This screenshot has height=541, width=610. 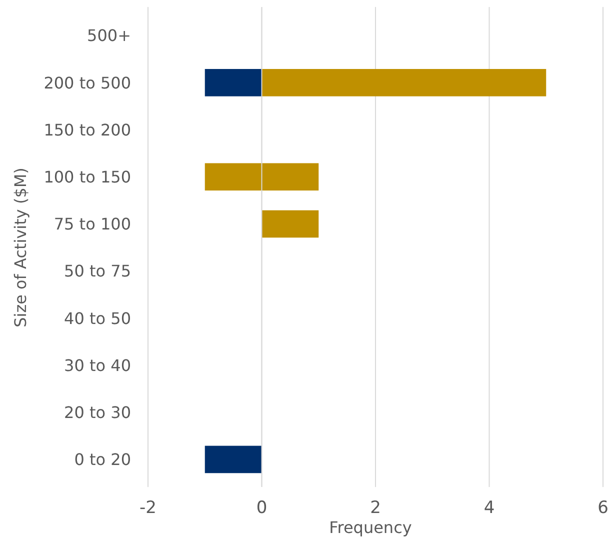 I want to click on y-tick-label: 0 to 20, so click(x=102, y=460).